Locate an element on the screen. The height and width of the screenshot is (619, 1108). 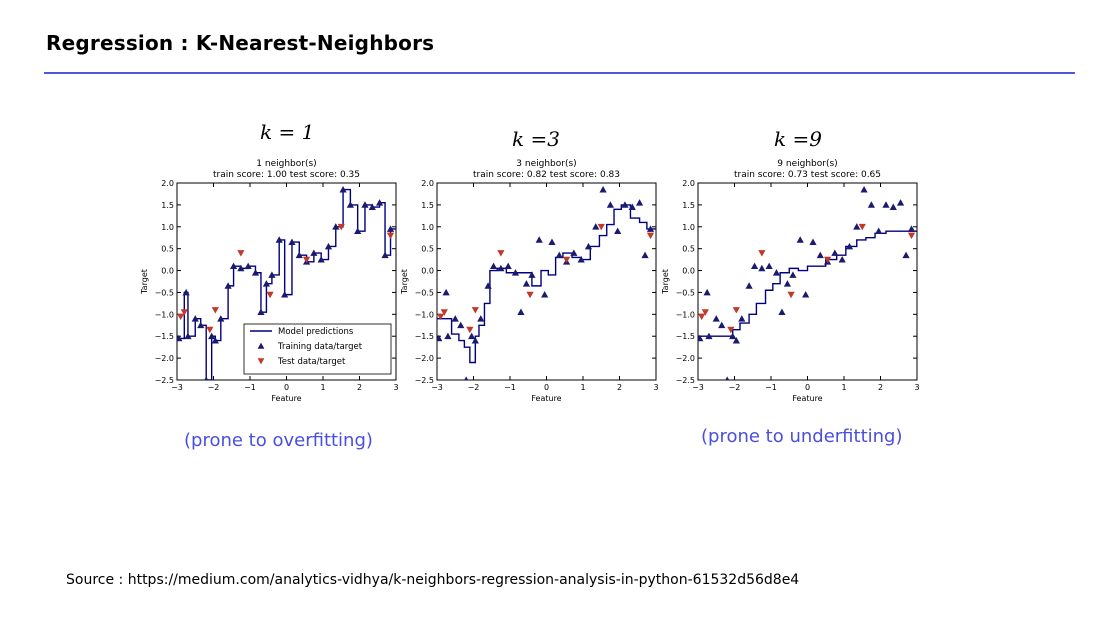
legend-entry: Training data/target is located at coordinates (320, 347).